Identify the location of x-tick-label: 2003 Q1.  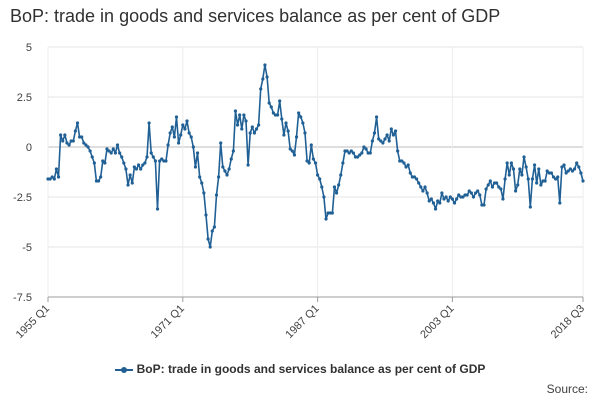
(437, 322).